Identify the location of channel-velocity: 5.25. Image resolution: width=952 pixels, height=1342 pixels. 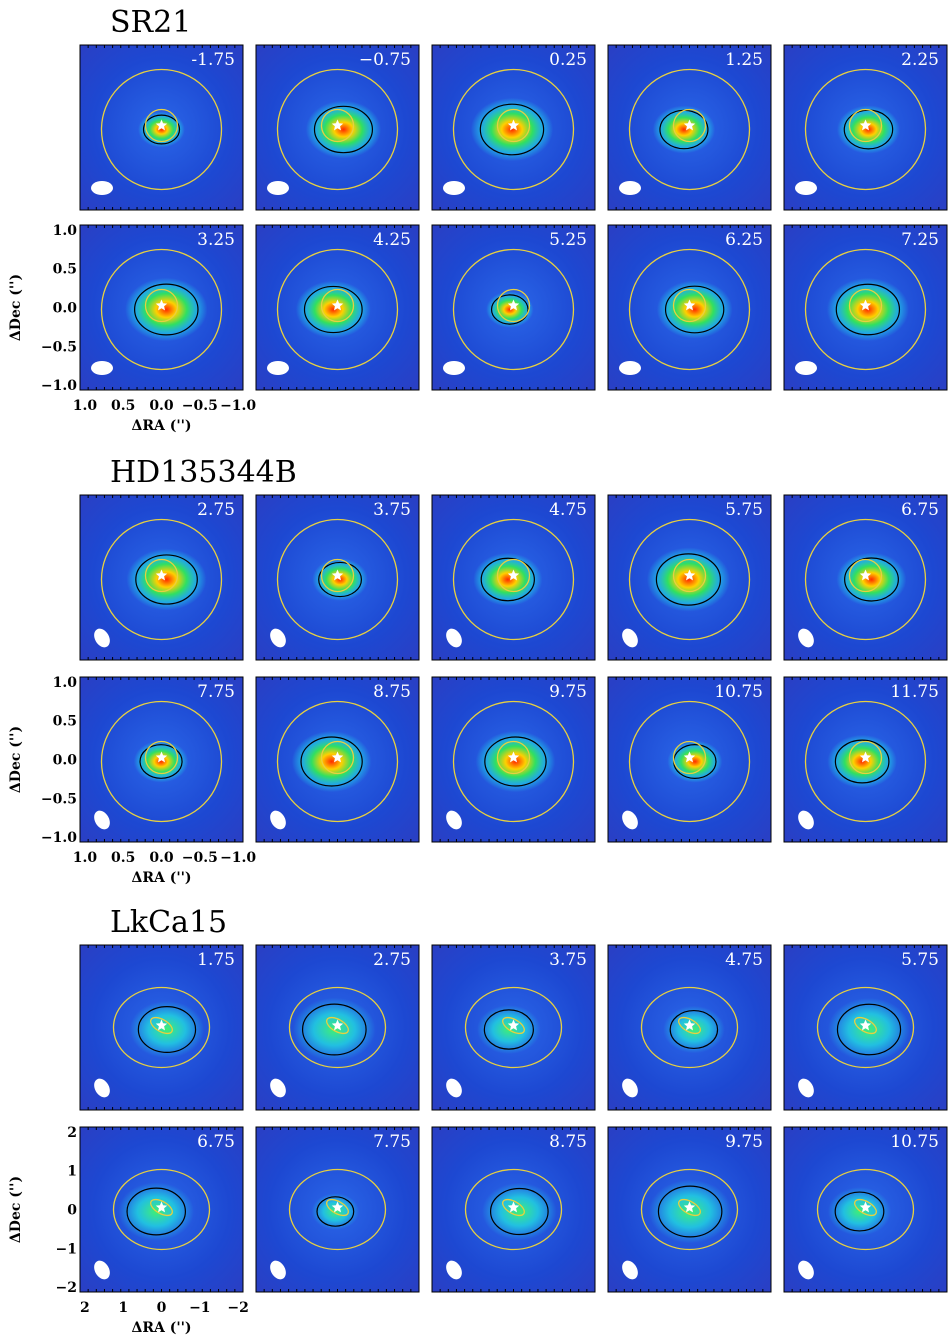
(568, 240).